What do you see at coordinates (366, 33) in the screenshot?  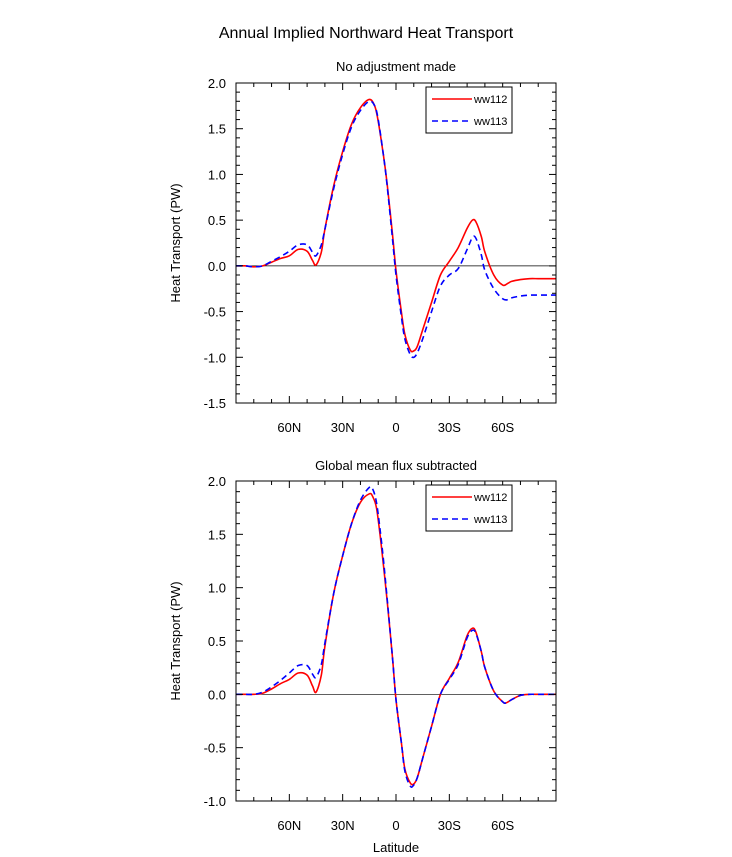 I see `figure-title: Annual Implied Northward Heat Transport` at bounding box center [366, 33].